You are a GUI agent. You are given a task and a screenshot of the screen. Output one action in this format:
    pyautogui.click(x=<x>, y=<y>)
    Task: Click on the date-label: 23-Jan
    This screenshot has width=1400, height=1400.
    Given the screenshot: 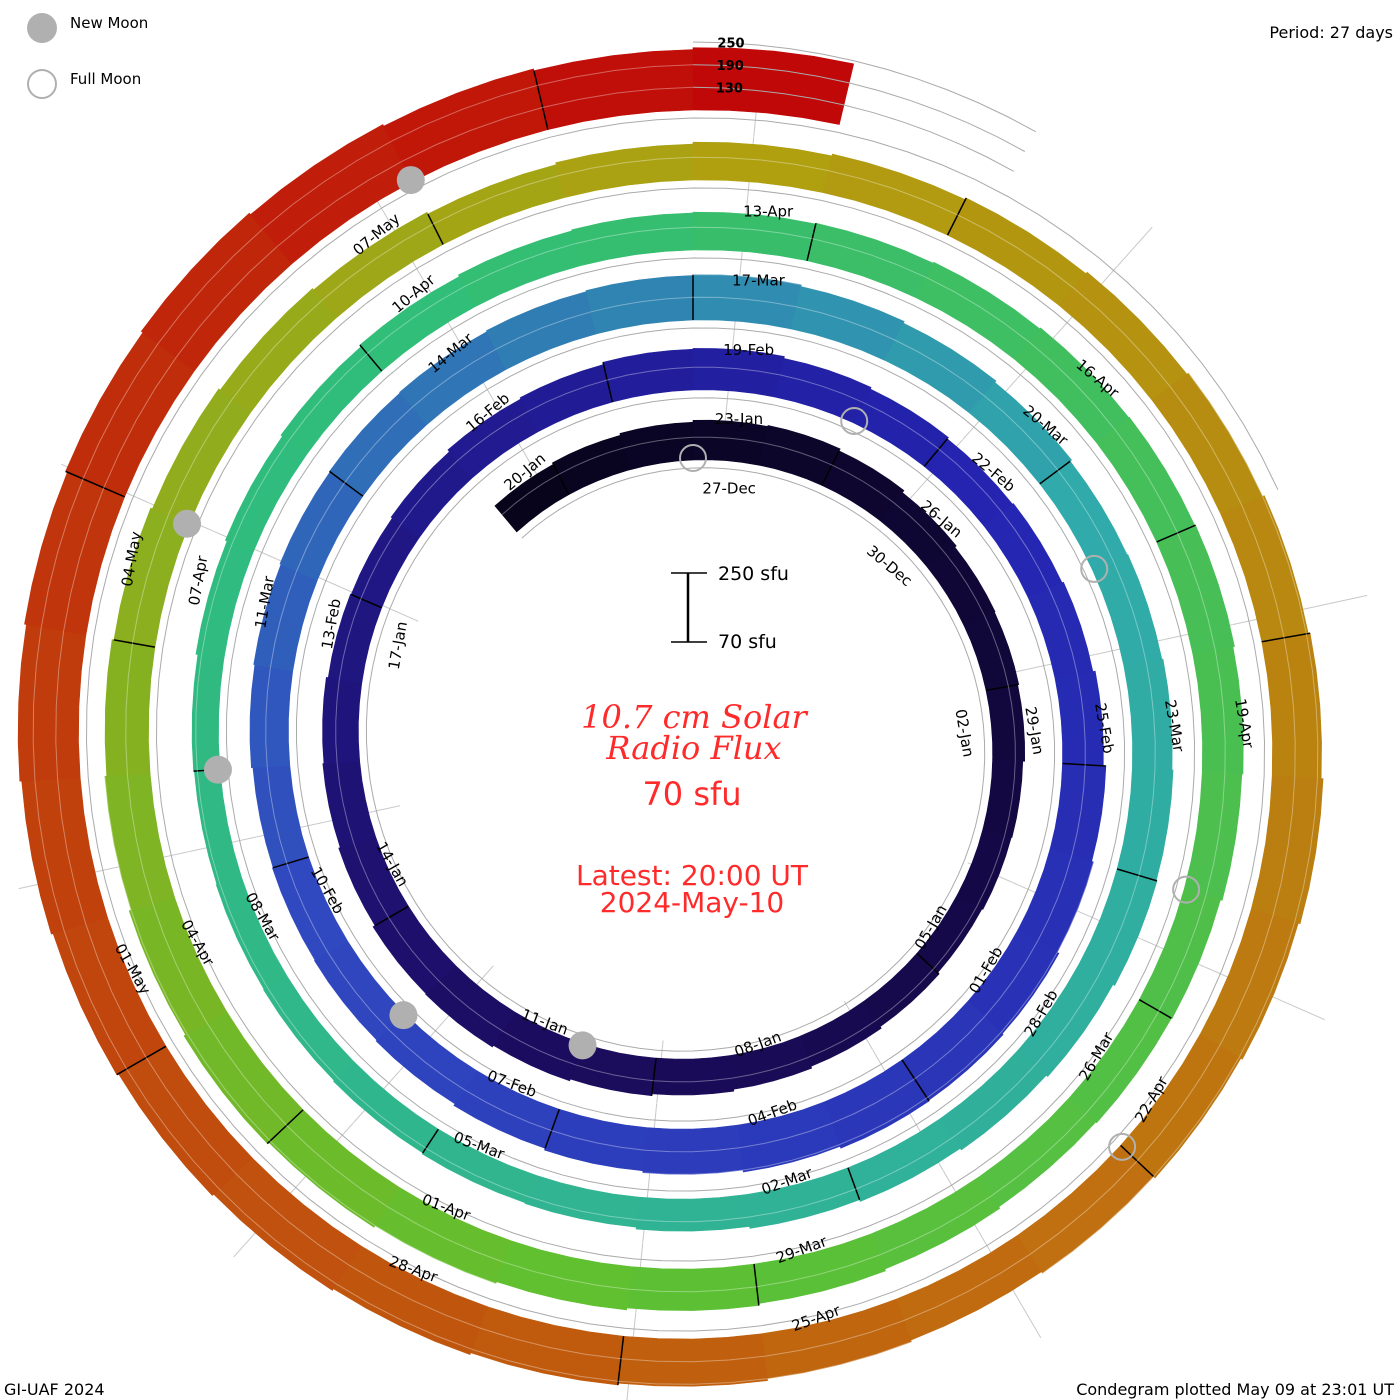 What is the action you would take?
    pyautogui.click(x=739, y=419)
    